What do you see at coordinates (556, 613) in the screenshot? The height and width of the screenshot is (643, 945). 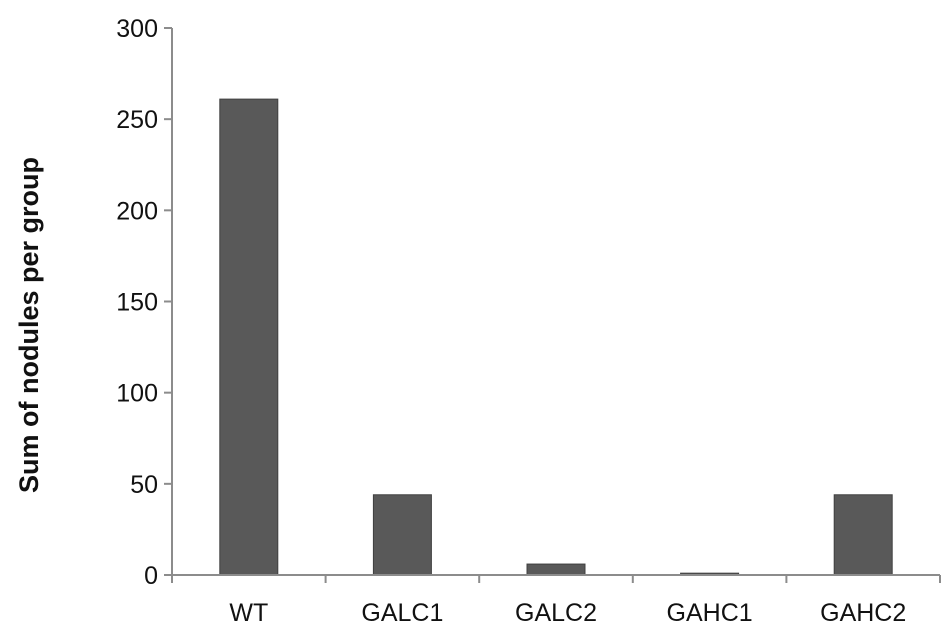 I see `x-tick-label-galc2: GALC2` at bounding box center [556, 613].